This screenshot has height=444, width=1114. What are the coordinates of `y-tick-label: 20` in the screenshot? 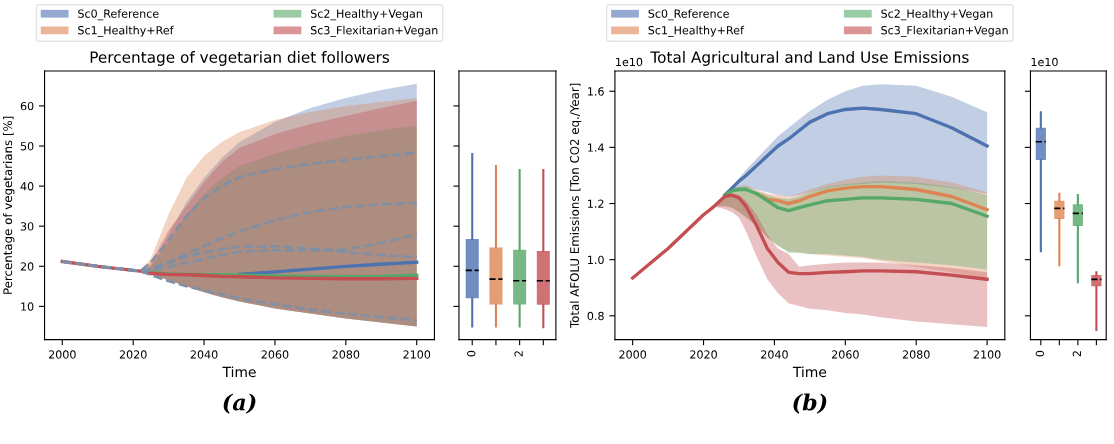 It's located at (27, 266).